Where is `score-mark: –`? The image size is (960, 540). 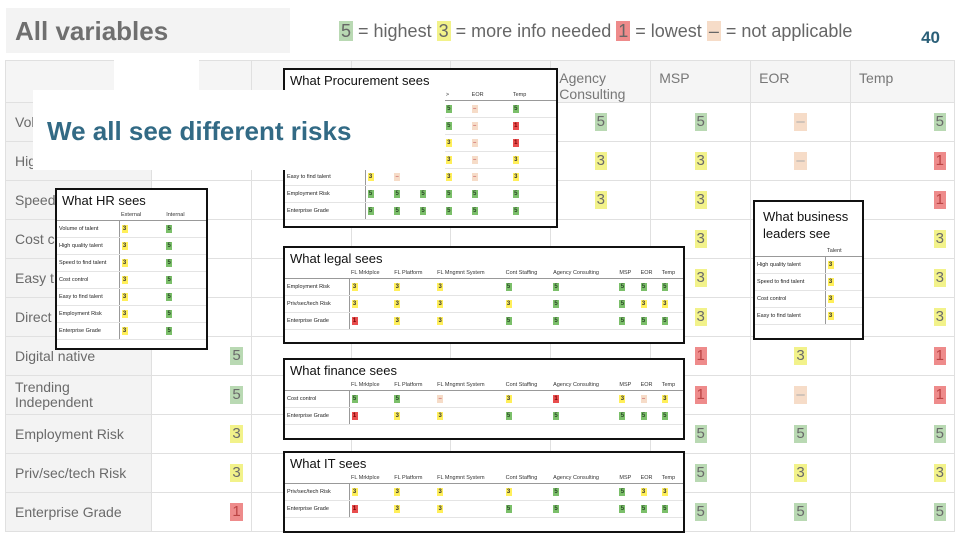 score-mark: – is located at coordinates (474, 126).